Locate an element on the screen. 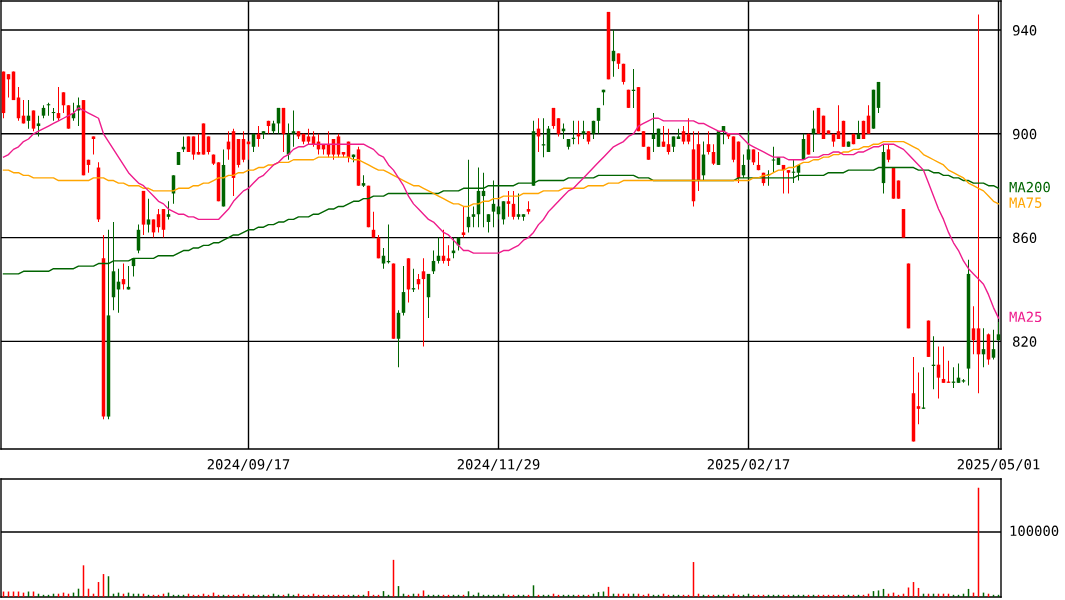 The width and height of the screenshot is (1065, 600). y-tick-label: 940 is located at coordinates (1024, 30).